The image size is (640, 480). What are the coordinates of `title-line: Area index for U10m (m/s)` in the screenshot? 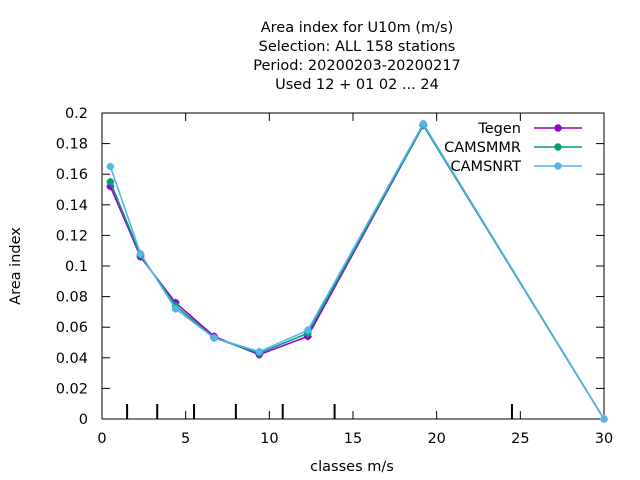 It's located at (357, 28).